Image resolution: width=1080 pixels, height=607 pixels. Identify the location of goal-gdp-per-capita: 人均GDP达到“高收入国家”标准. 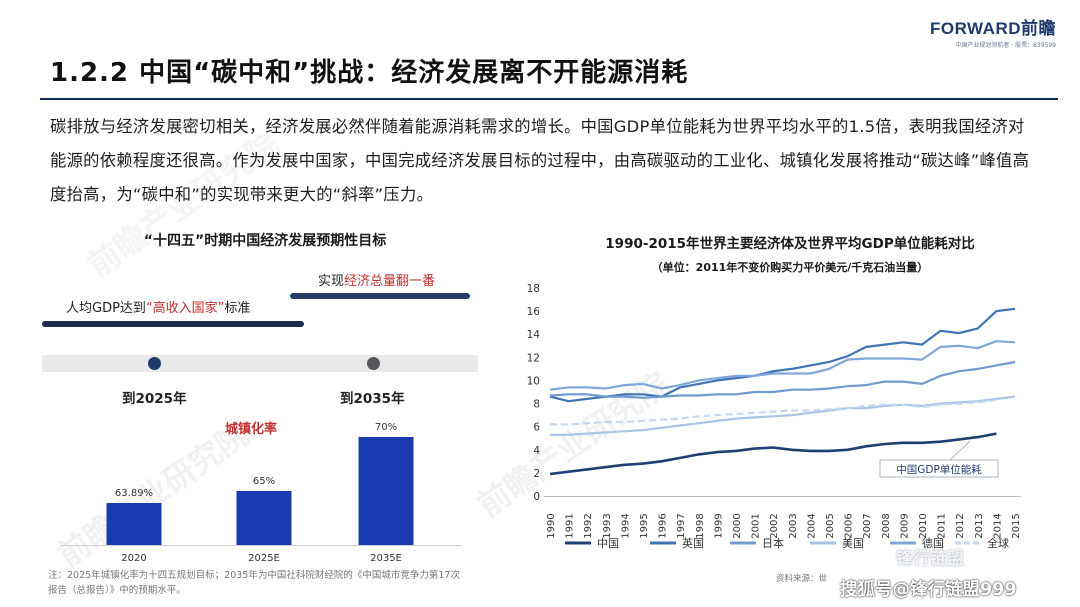
(158, 306).